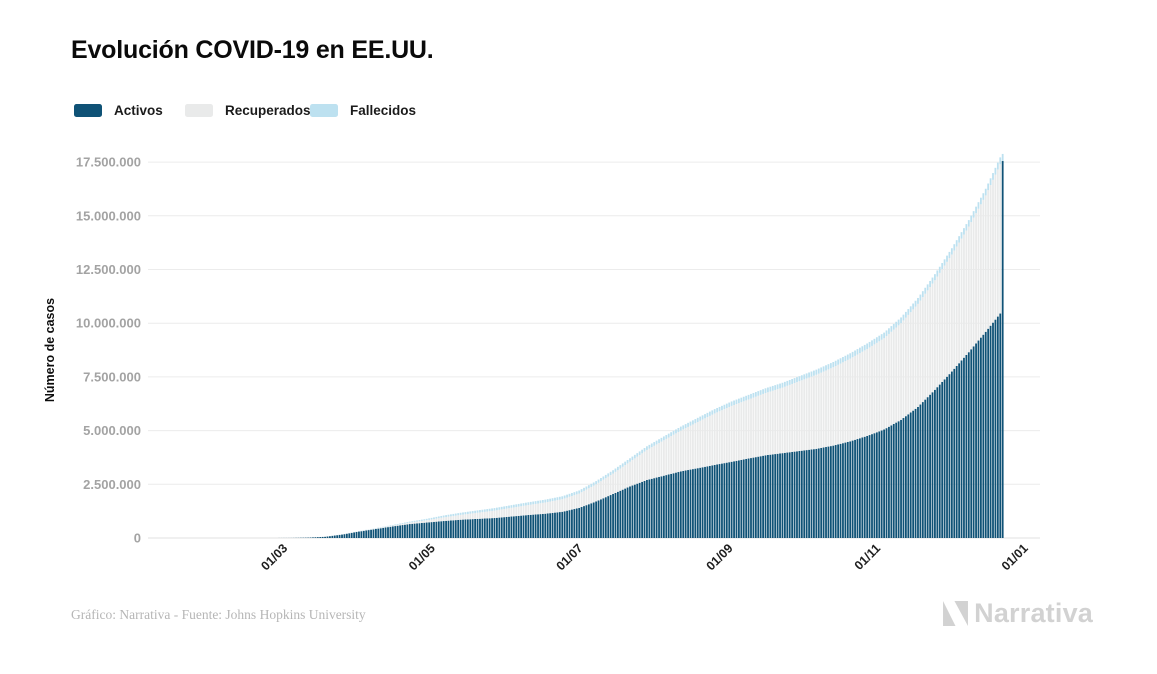 This screenshot has height=674, width=1157. Describe the element at coordinates (868, 557) in the screenshot. I see `svg-text: 01/11` at that location.